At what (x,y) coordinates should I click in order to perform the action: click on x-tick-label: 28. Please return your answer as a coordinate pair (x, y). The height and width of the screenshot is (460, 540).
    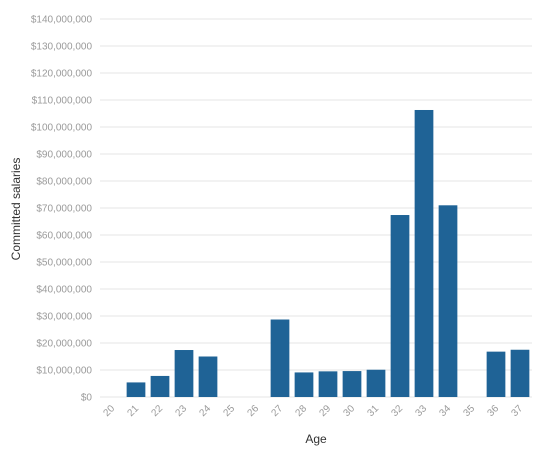
    Looking at the image, I should click on (301, 411).